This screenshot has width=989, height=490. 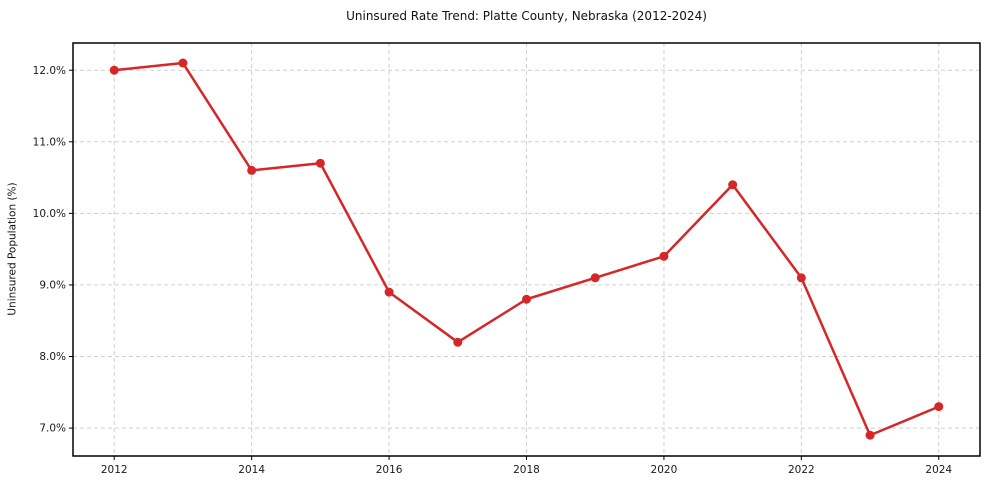 I want to click on x-tick-label: 2012, so click(x=114, y=470).